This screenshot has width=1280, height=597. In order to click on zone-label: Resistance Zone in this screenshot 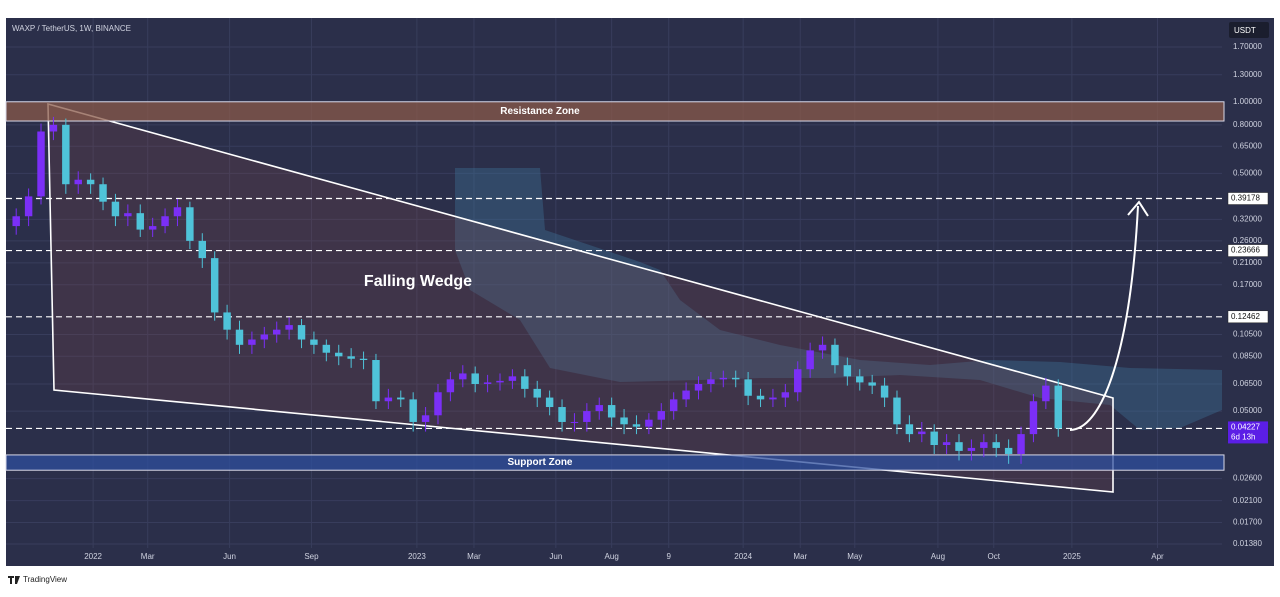, I will do `click(540, 111)`.